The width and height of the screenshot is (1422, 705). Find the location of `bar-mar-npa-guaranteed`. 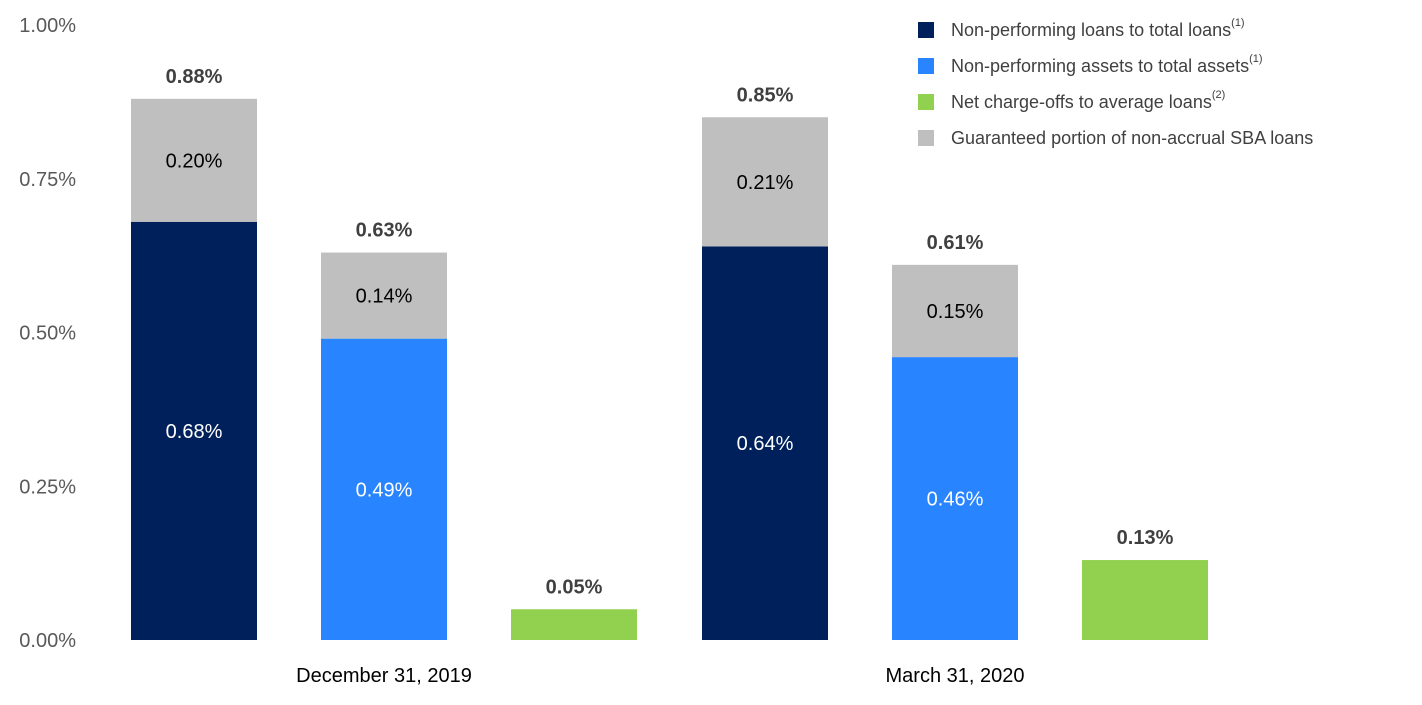

bar-mar-npa-guaranteed is located at coordinates (955, 311).